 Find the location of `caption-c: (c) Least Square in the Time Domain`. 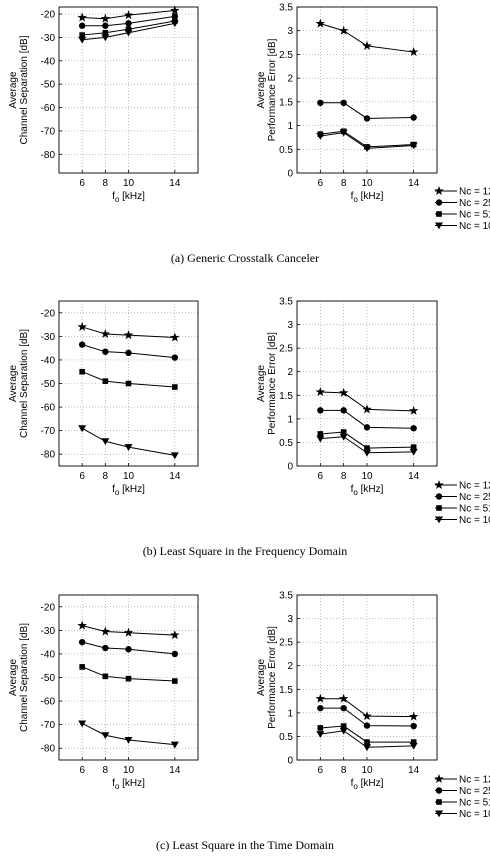

caption-c: (c) Least Square in the Time Domain is located at coordinates (245, 845).